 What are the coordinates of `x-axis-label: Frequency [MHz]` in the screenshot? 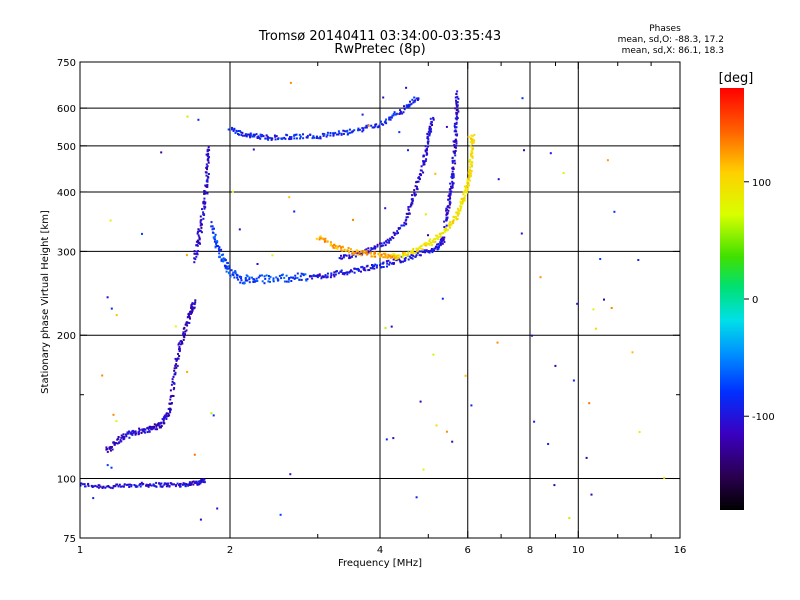 It's located at (380, 563).